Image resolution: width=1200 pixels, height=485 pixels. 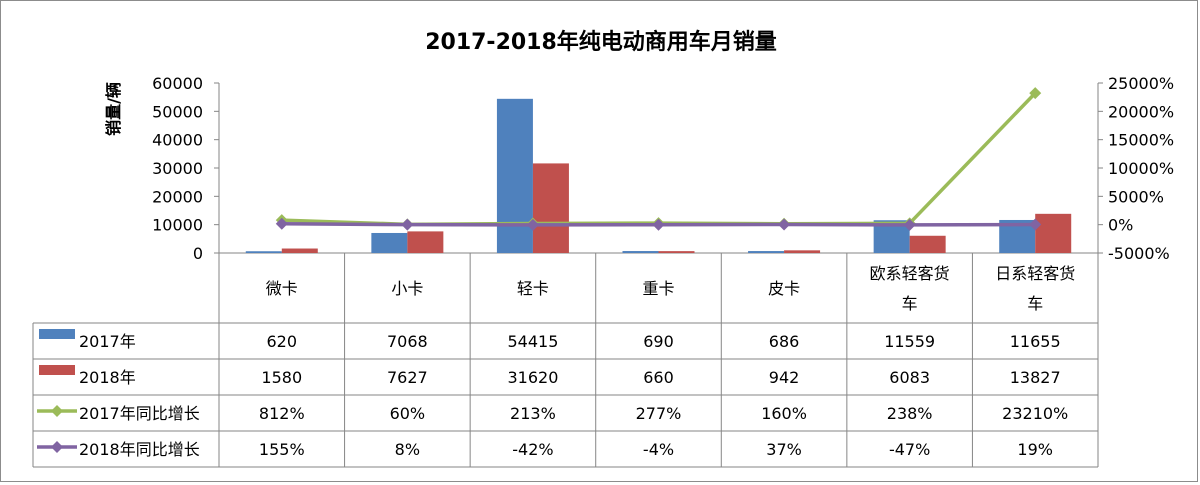 What do you see at coordinates (139, 413) in the screenshot?
I see `legend-label: 2017年同比增长` at bounding box center [139, 413].